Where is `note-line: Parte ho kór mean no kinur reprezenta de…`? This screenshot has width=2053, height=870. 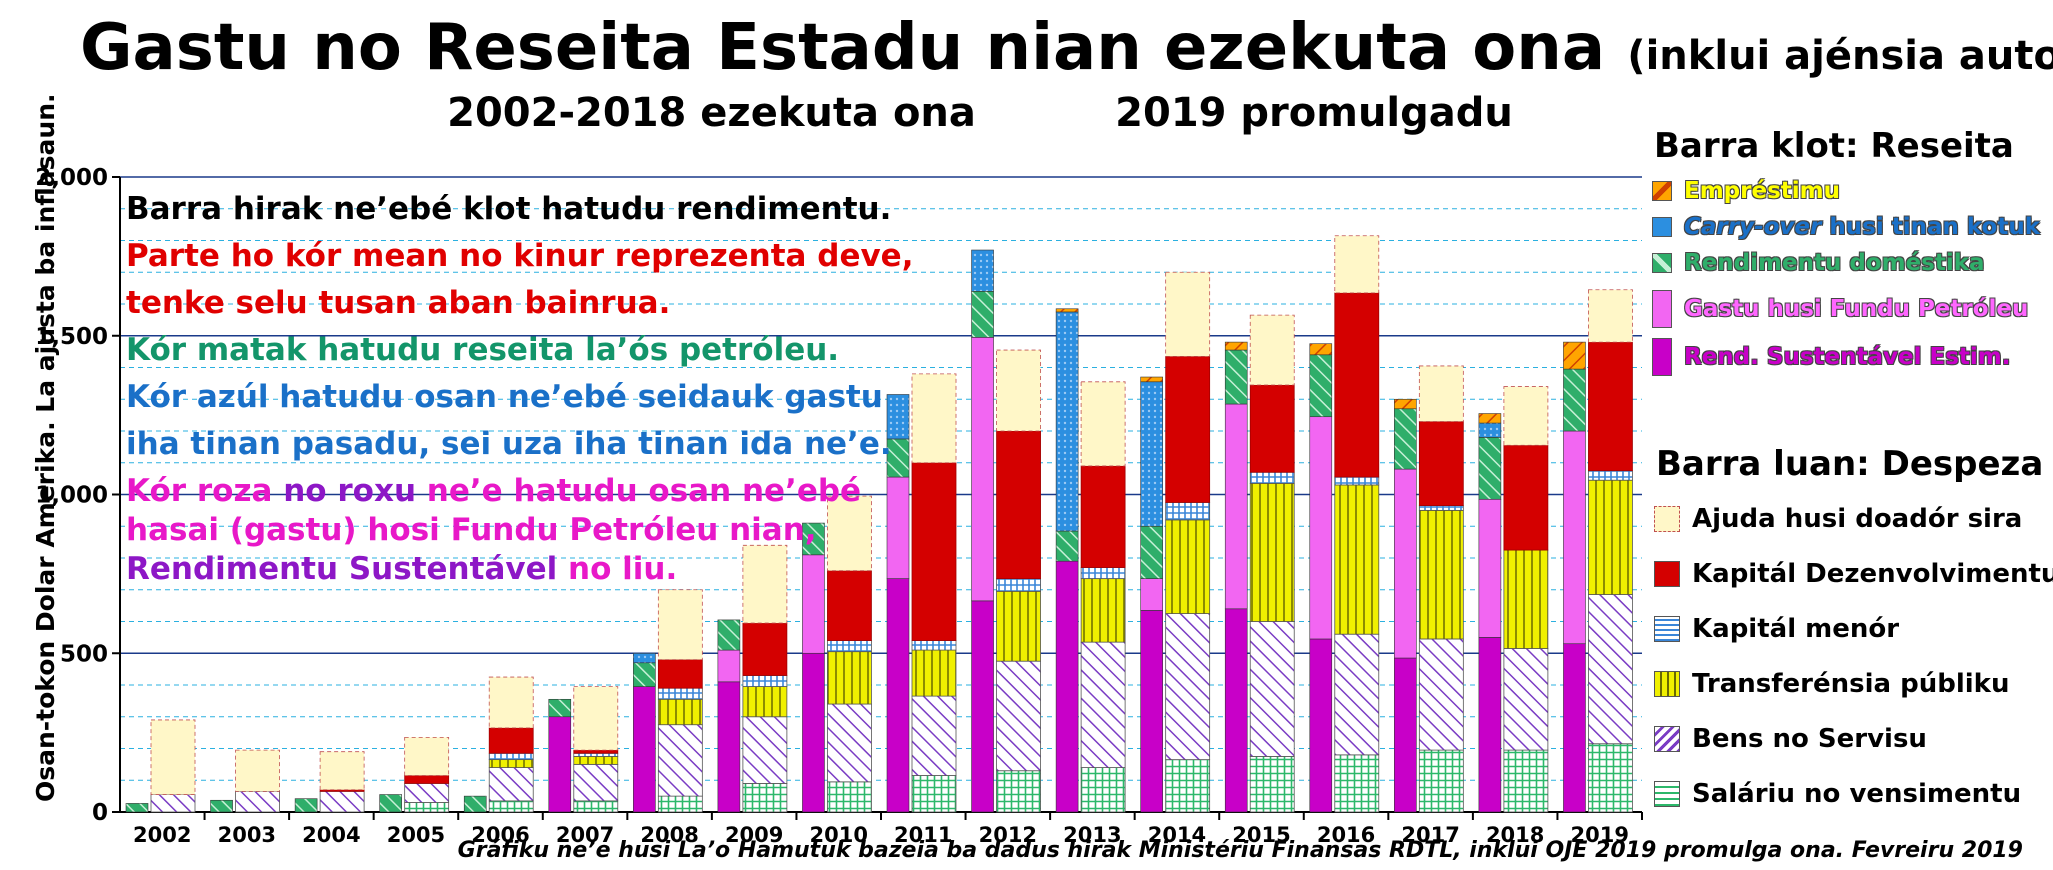 note-line: Parte ho kór mean no kinur reprezenta de… is located at coordinates (520, 256).